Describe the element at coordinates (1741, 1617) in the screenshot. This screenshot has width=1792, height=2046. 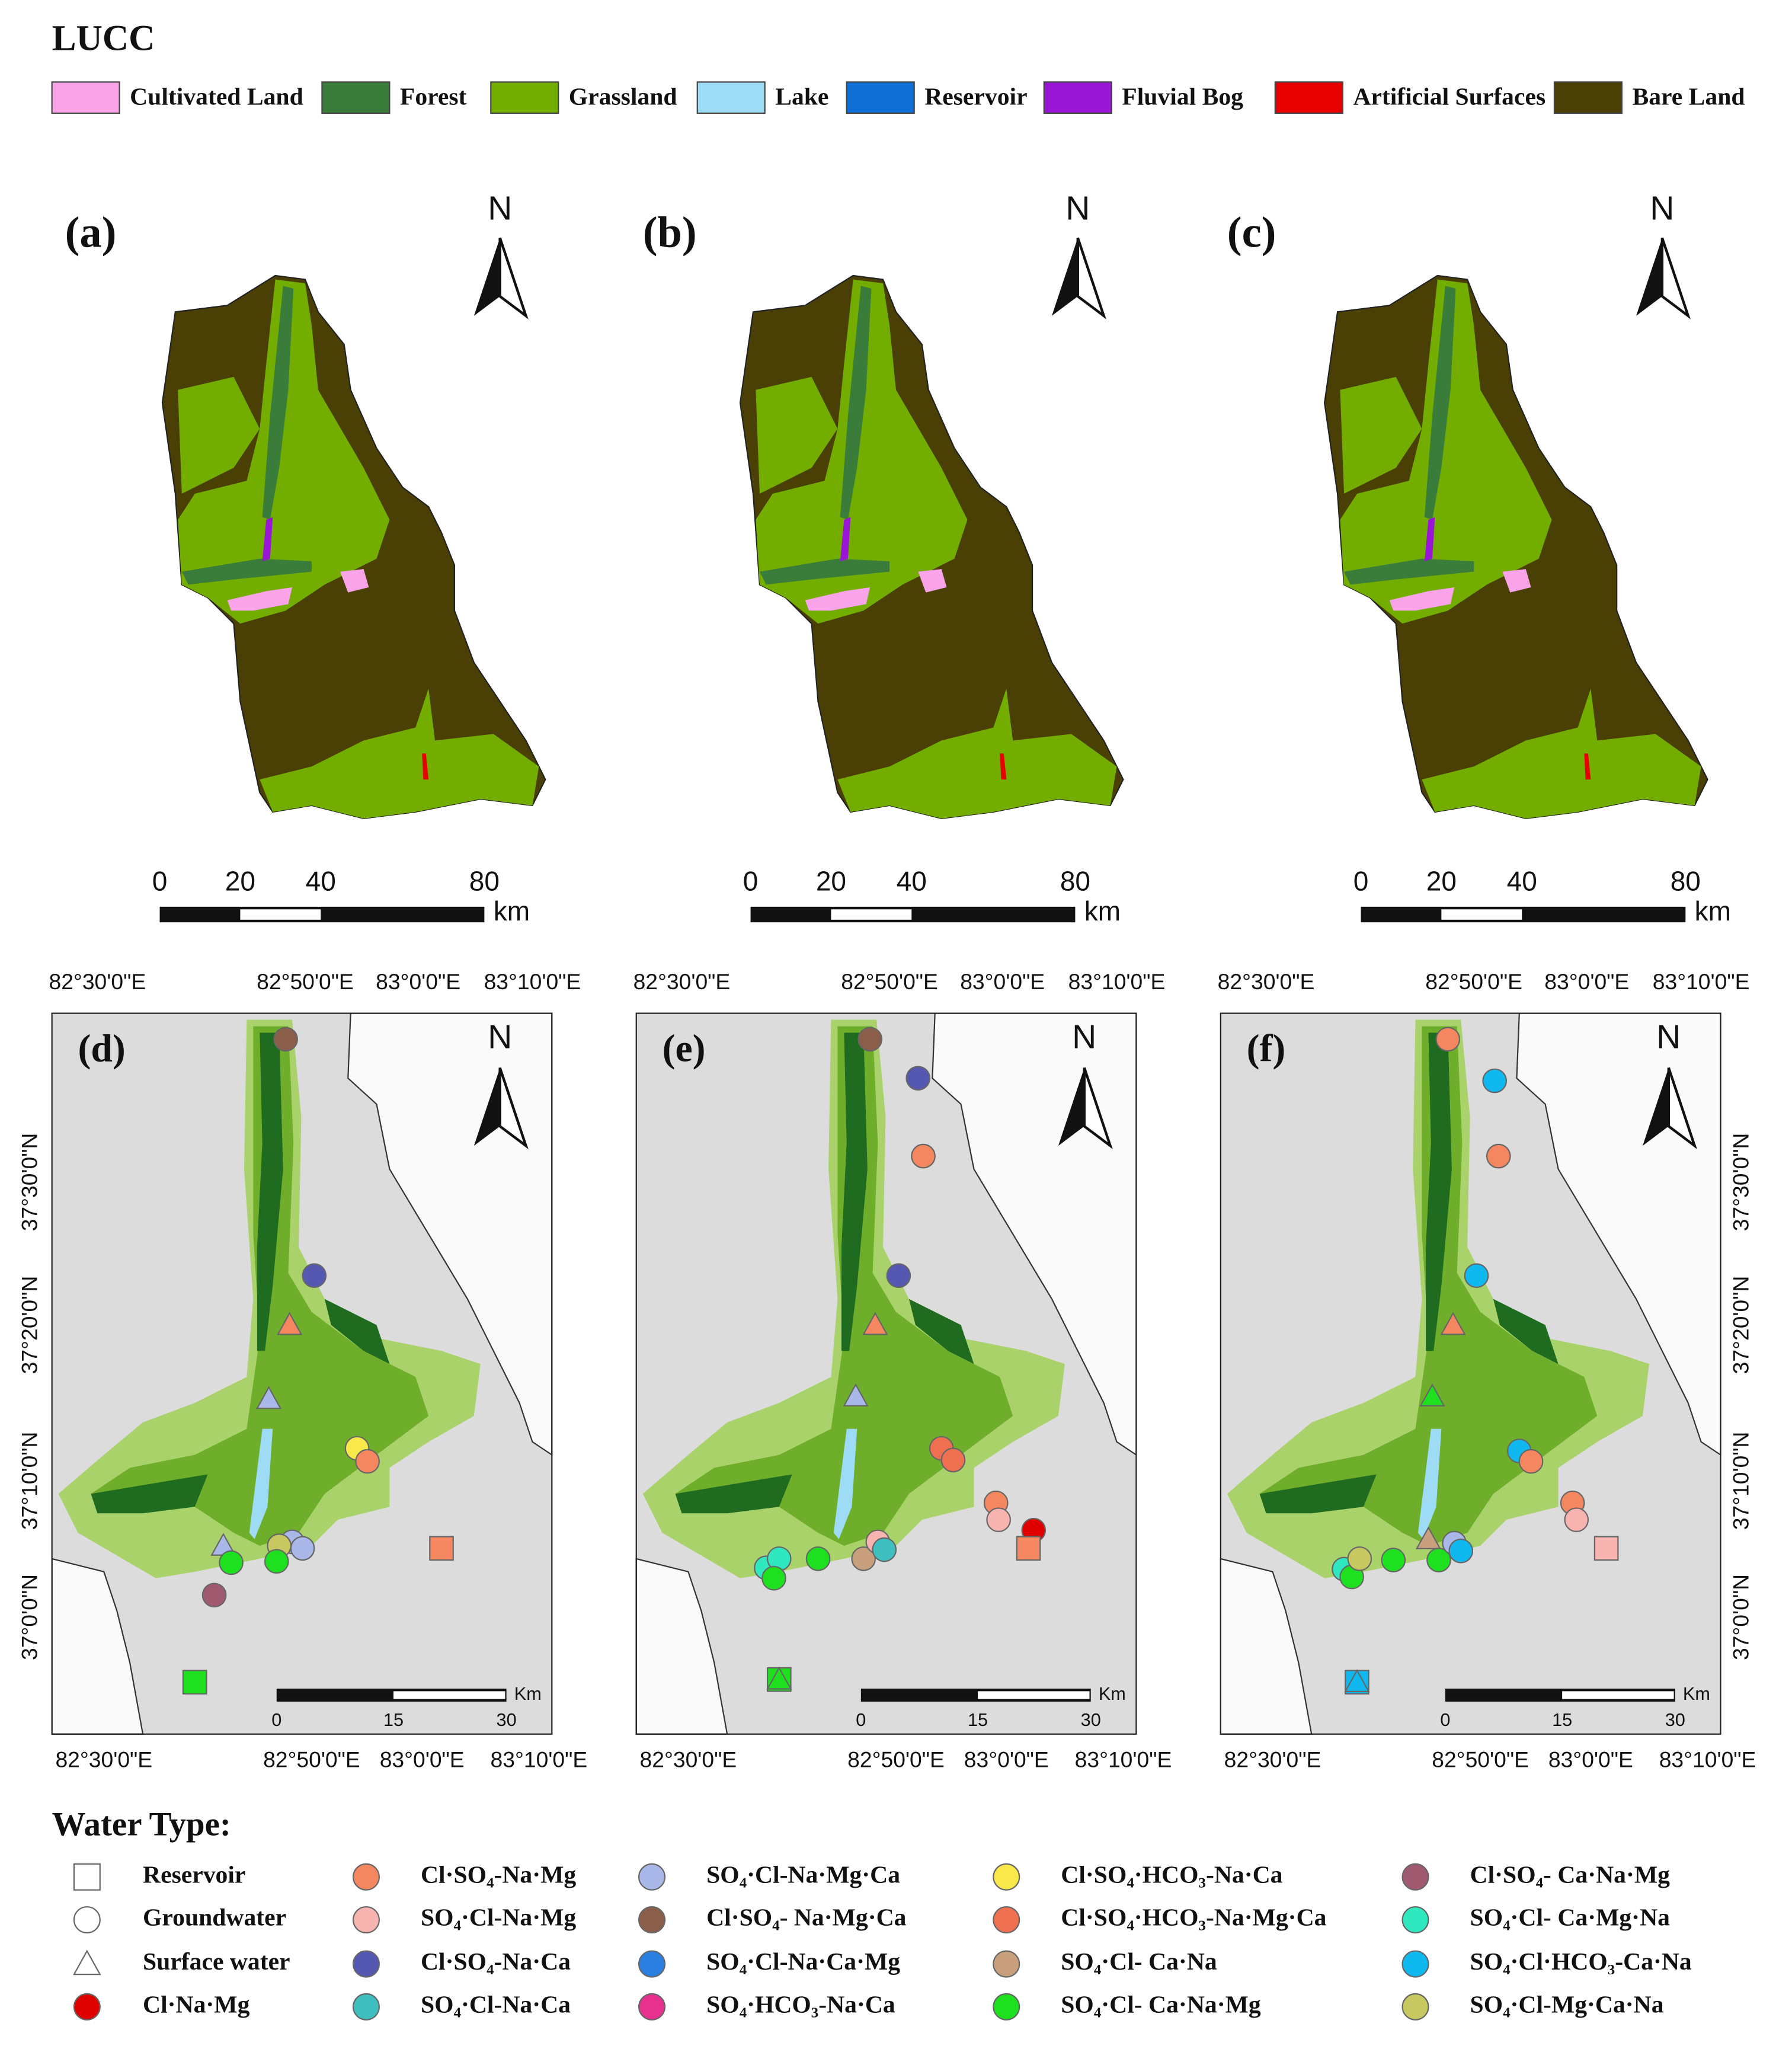
I see `lat-label: 37°0'0"N` at that location.